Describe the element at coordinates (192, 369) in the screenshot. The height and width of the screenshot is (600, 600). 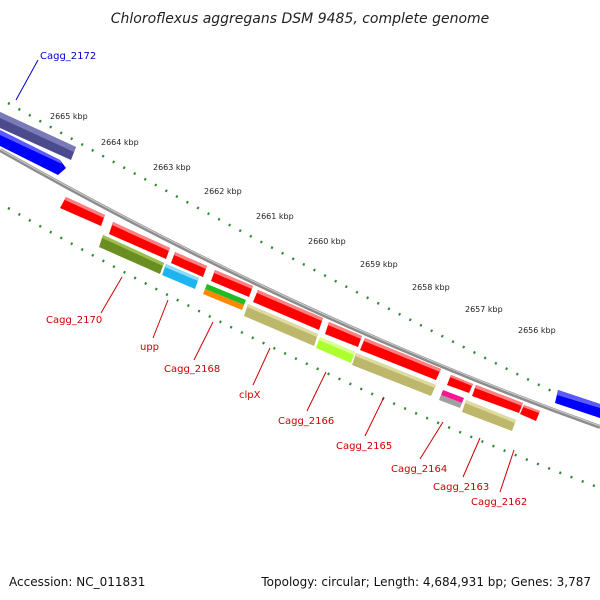
I see `gene-label-cagg-2168: Cagg_2168` at that location.